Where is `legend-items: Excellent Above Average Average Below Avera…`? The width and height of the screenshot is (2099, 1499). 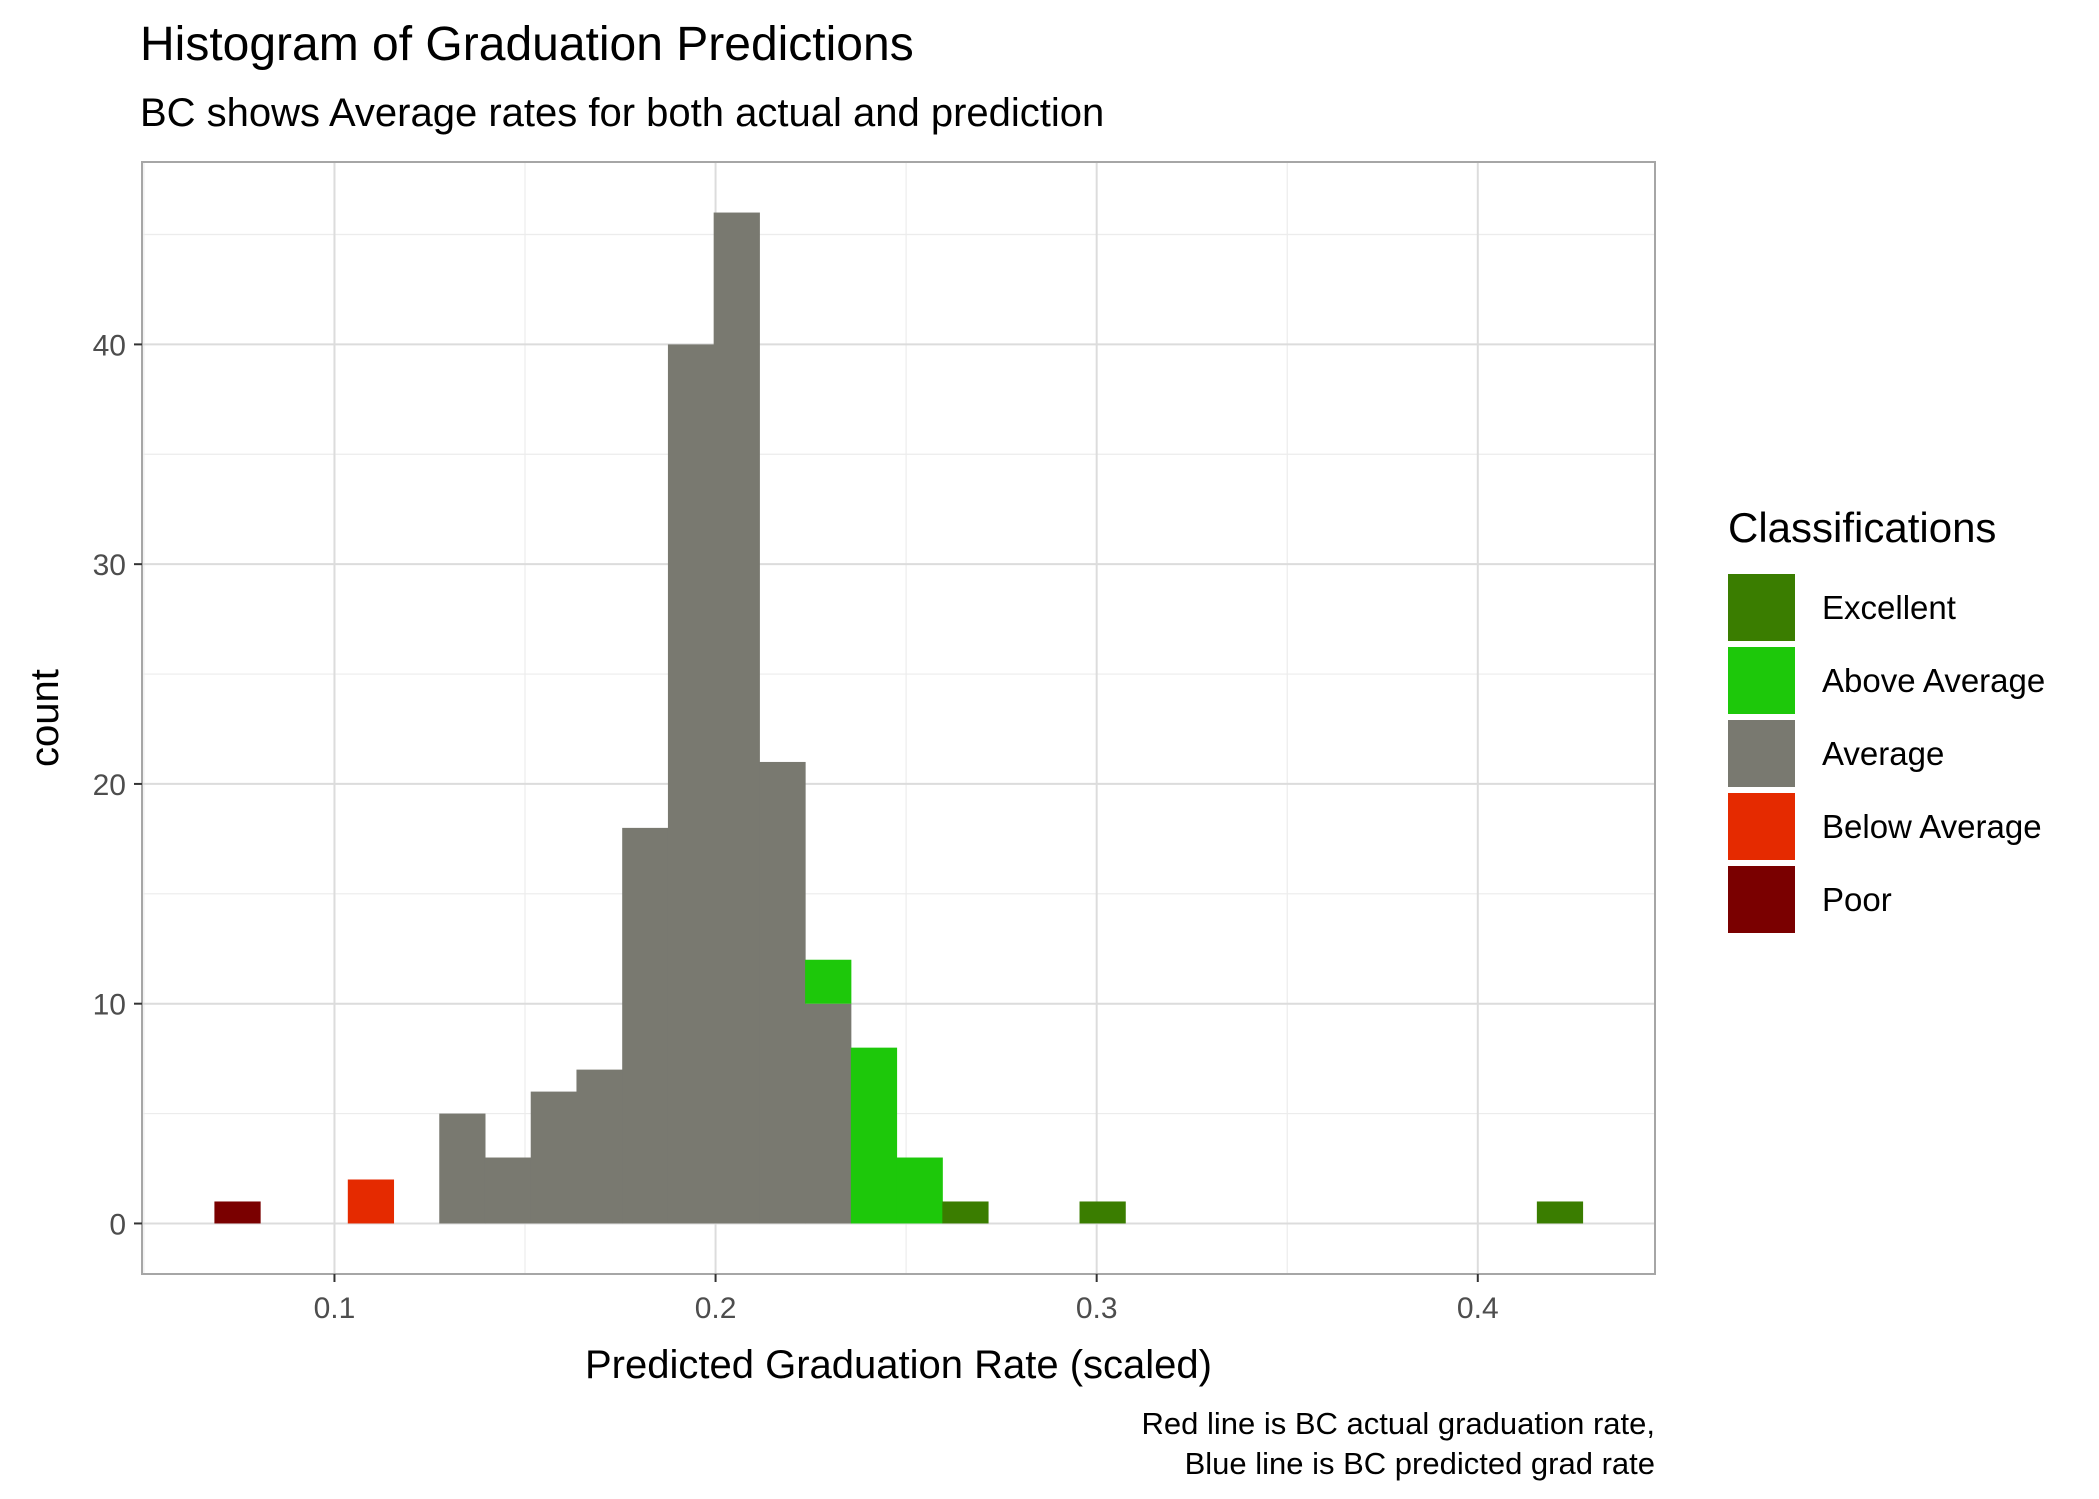 legend-items: Excellent Above Average Average Below Avera… is located at coordinates (1886, 753).